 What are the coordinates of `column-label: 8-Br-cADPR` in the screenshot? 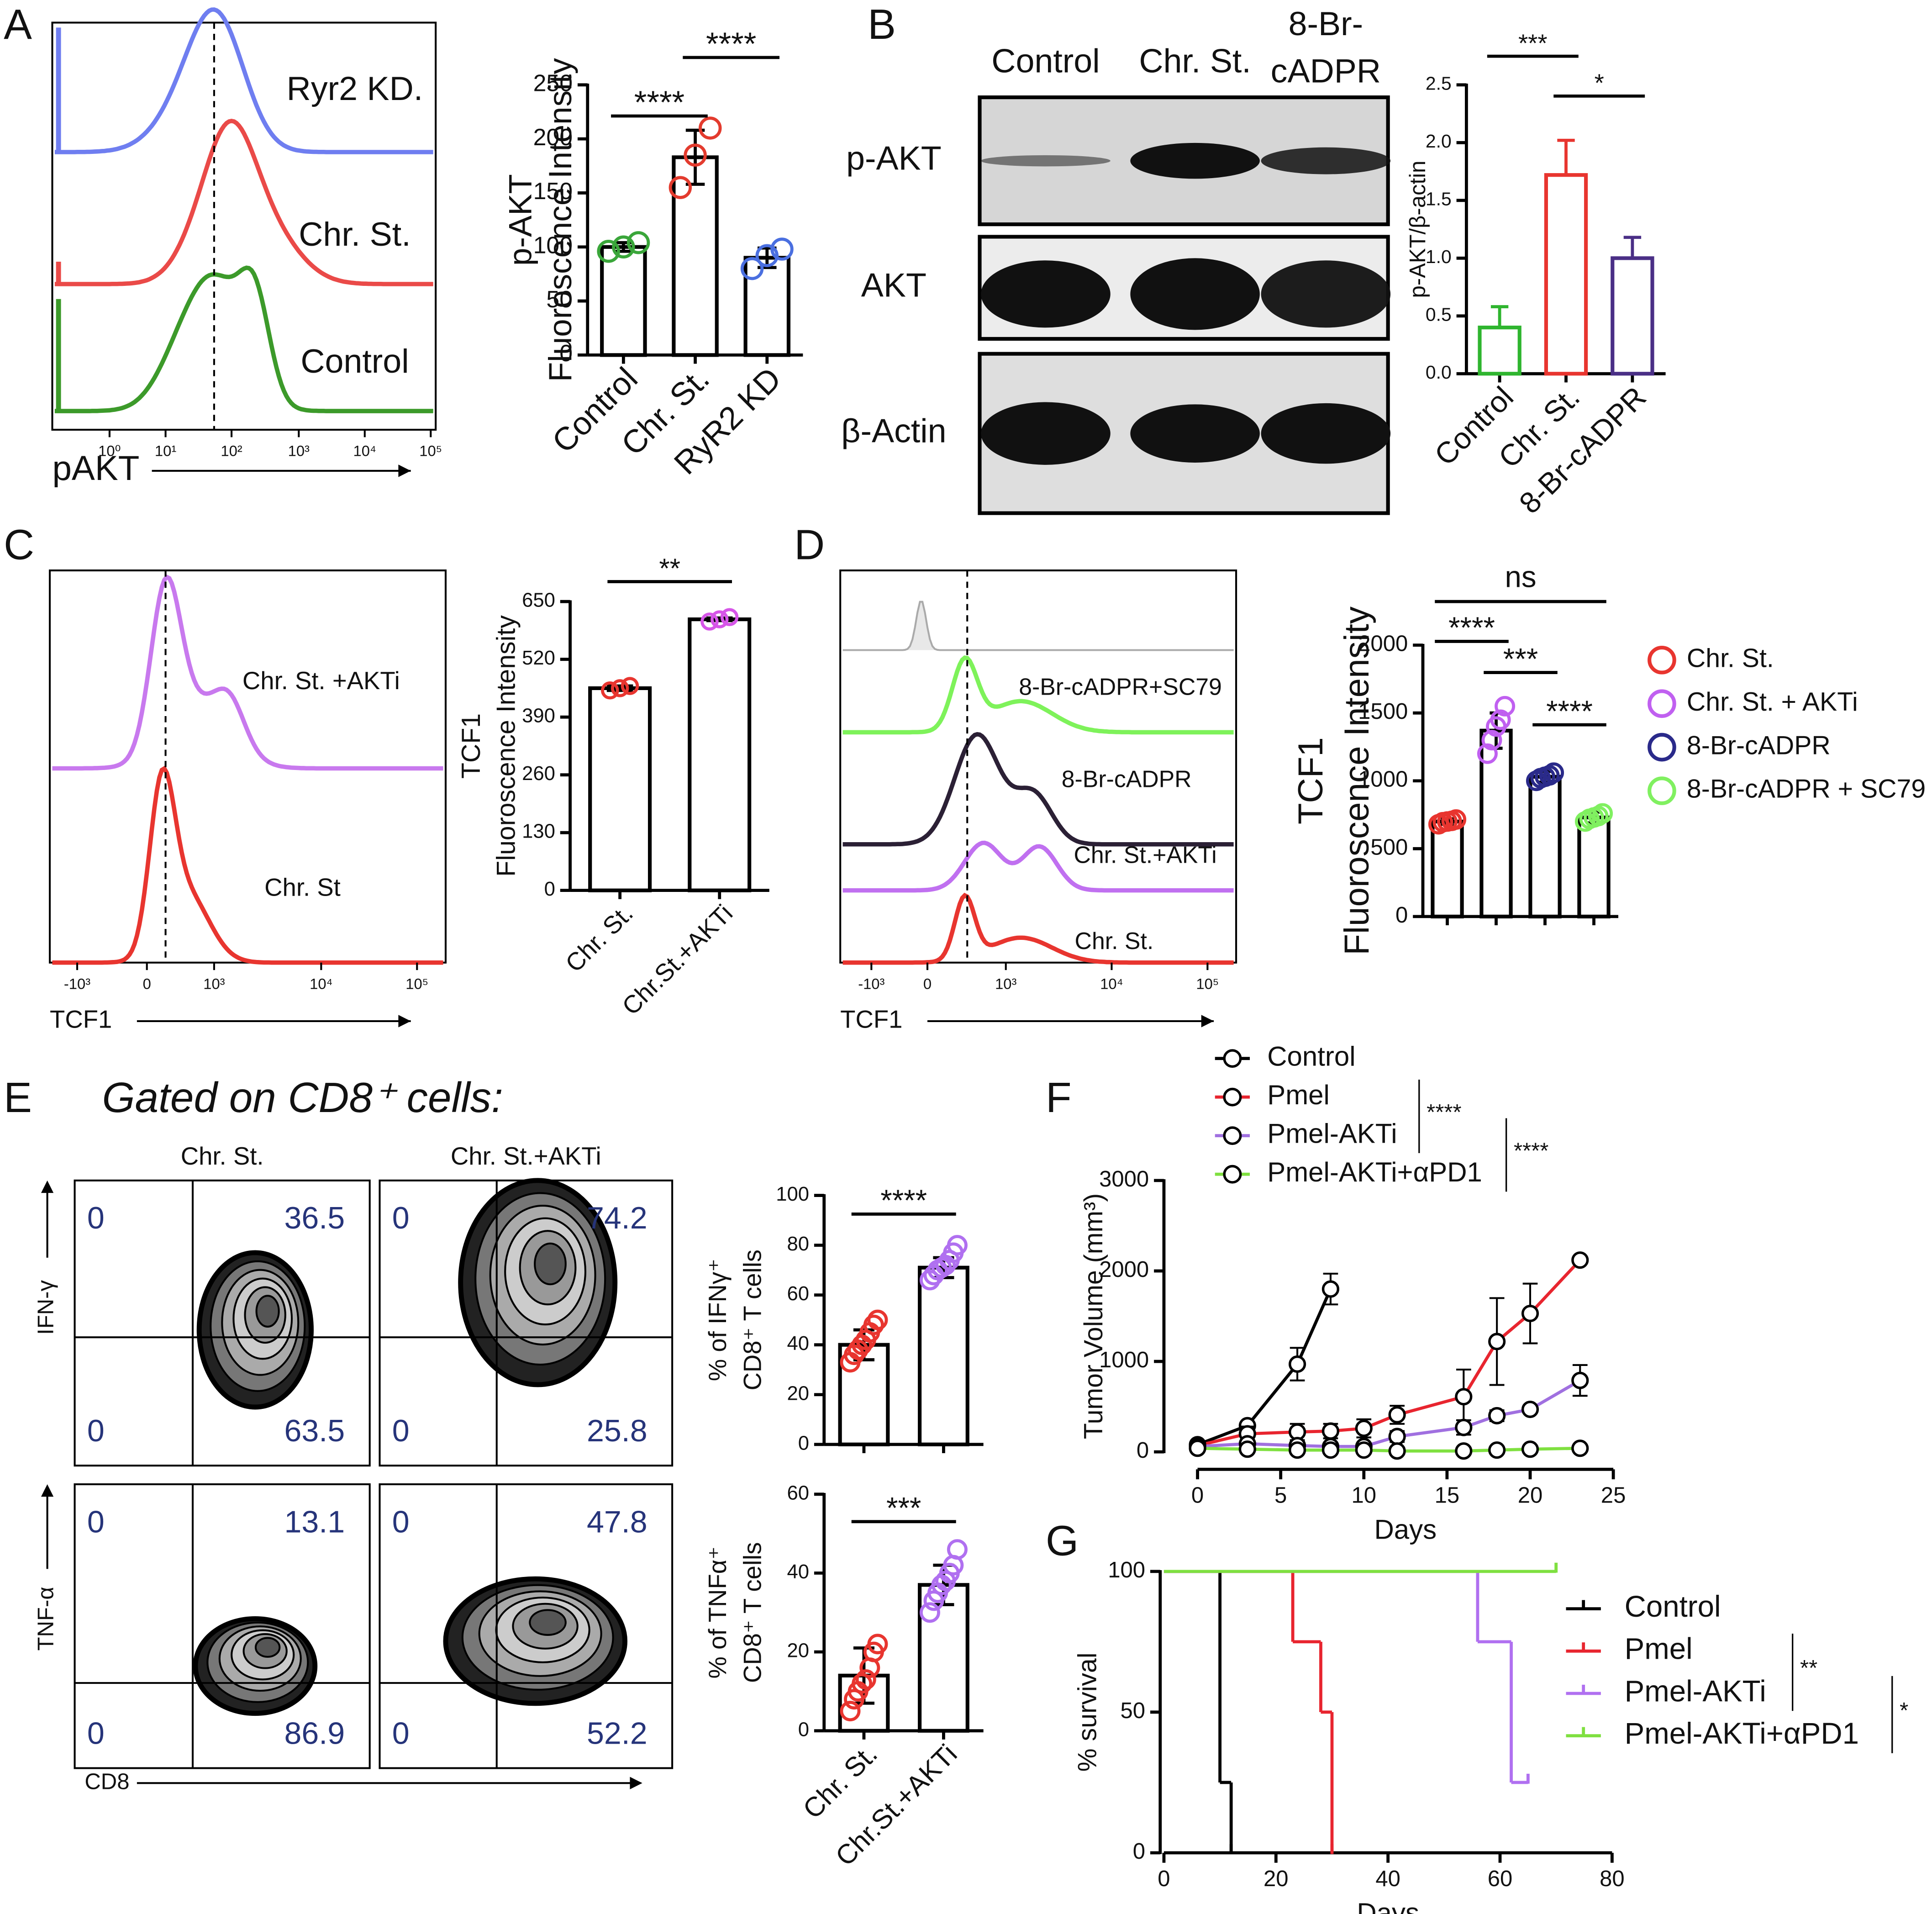 It's located at (1325, 47).